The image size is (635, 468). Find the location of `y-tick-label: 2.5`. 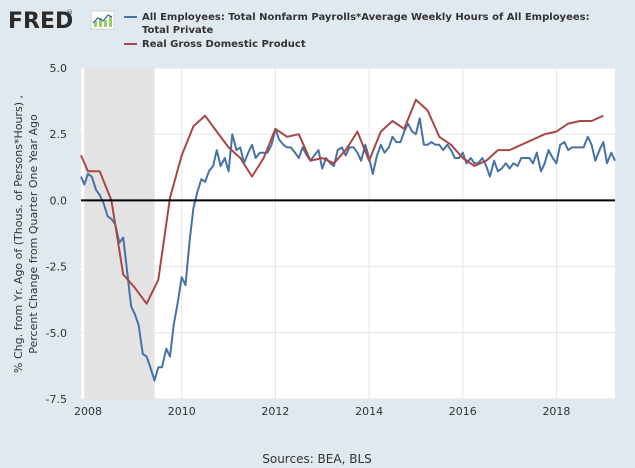

y-tick-label: 2.5 is located at coordinates (59, 134).